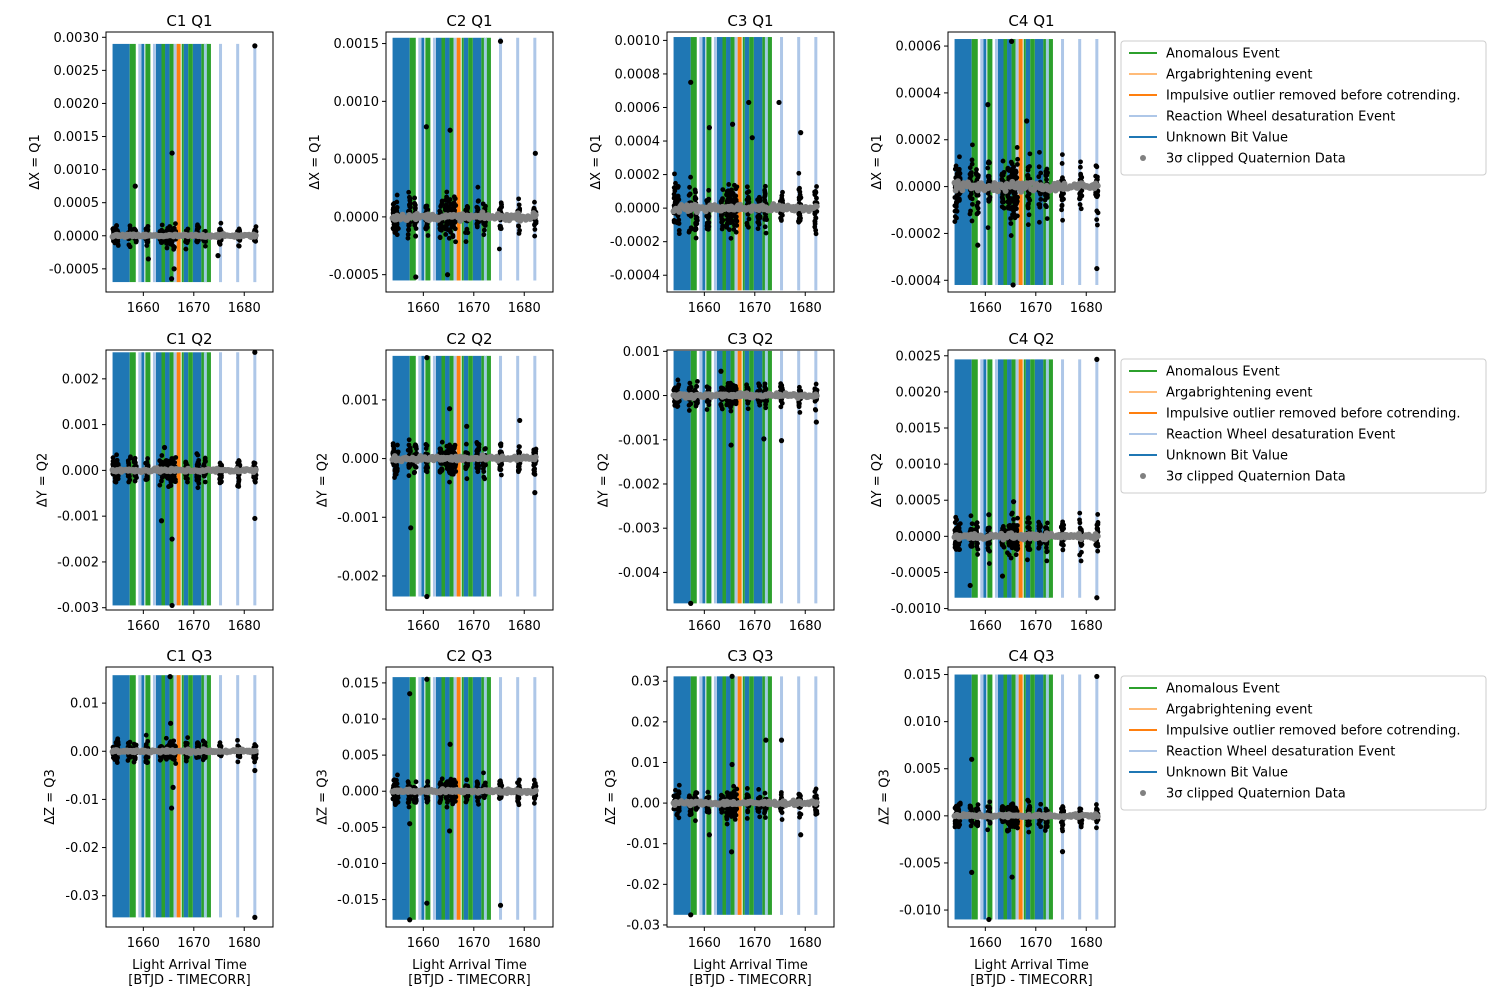  I want to click on y-tick-label: 0.001, so click(641, 352).